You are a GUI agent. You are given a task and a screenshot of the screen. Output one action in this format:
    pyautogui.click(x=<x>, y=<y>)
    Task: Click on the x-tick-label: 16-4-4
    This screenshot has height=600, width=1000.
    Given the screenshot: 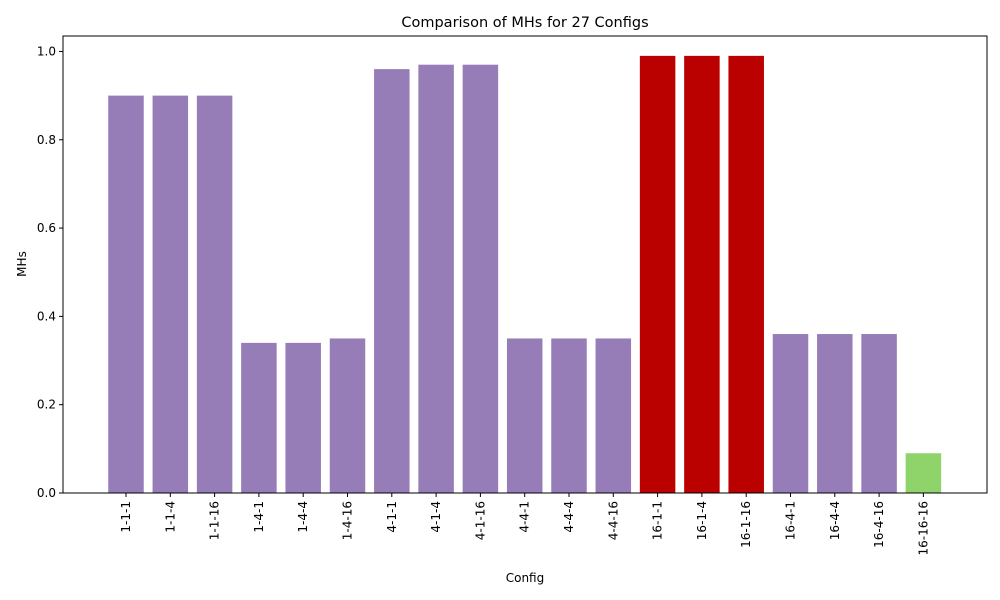 What is the action you would take?
    pyautogui.click(x=835, y=520)
    